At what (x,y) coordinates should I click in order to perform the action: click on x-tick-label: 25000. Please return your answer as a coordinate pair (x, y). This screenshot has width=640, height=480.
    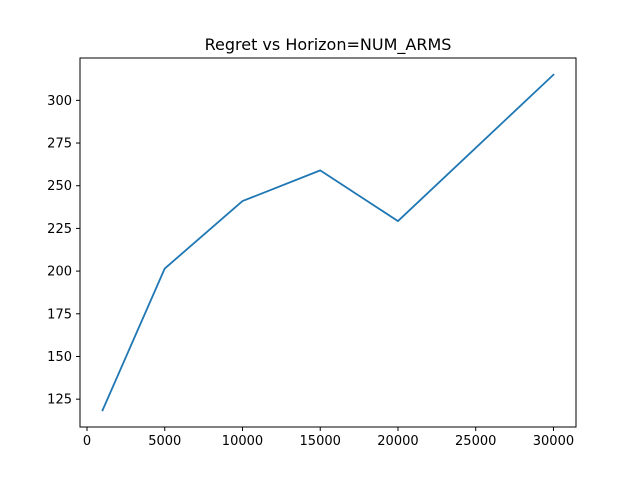
    Looking at the image, I should click on (475, 441).